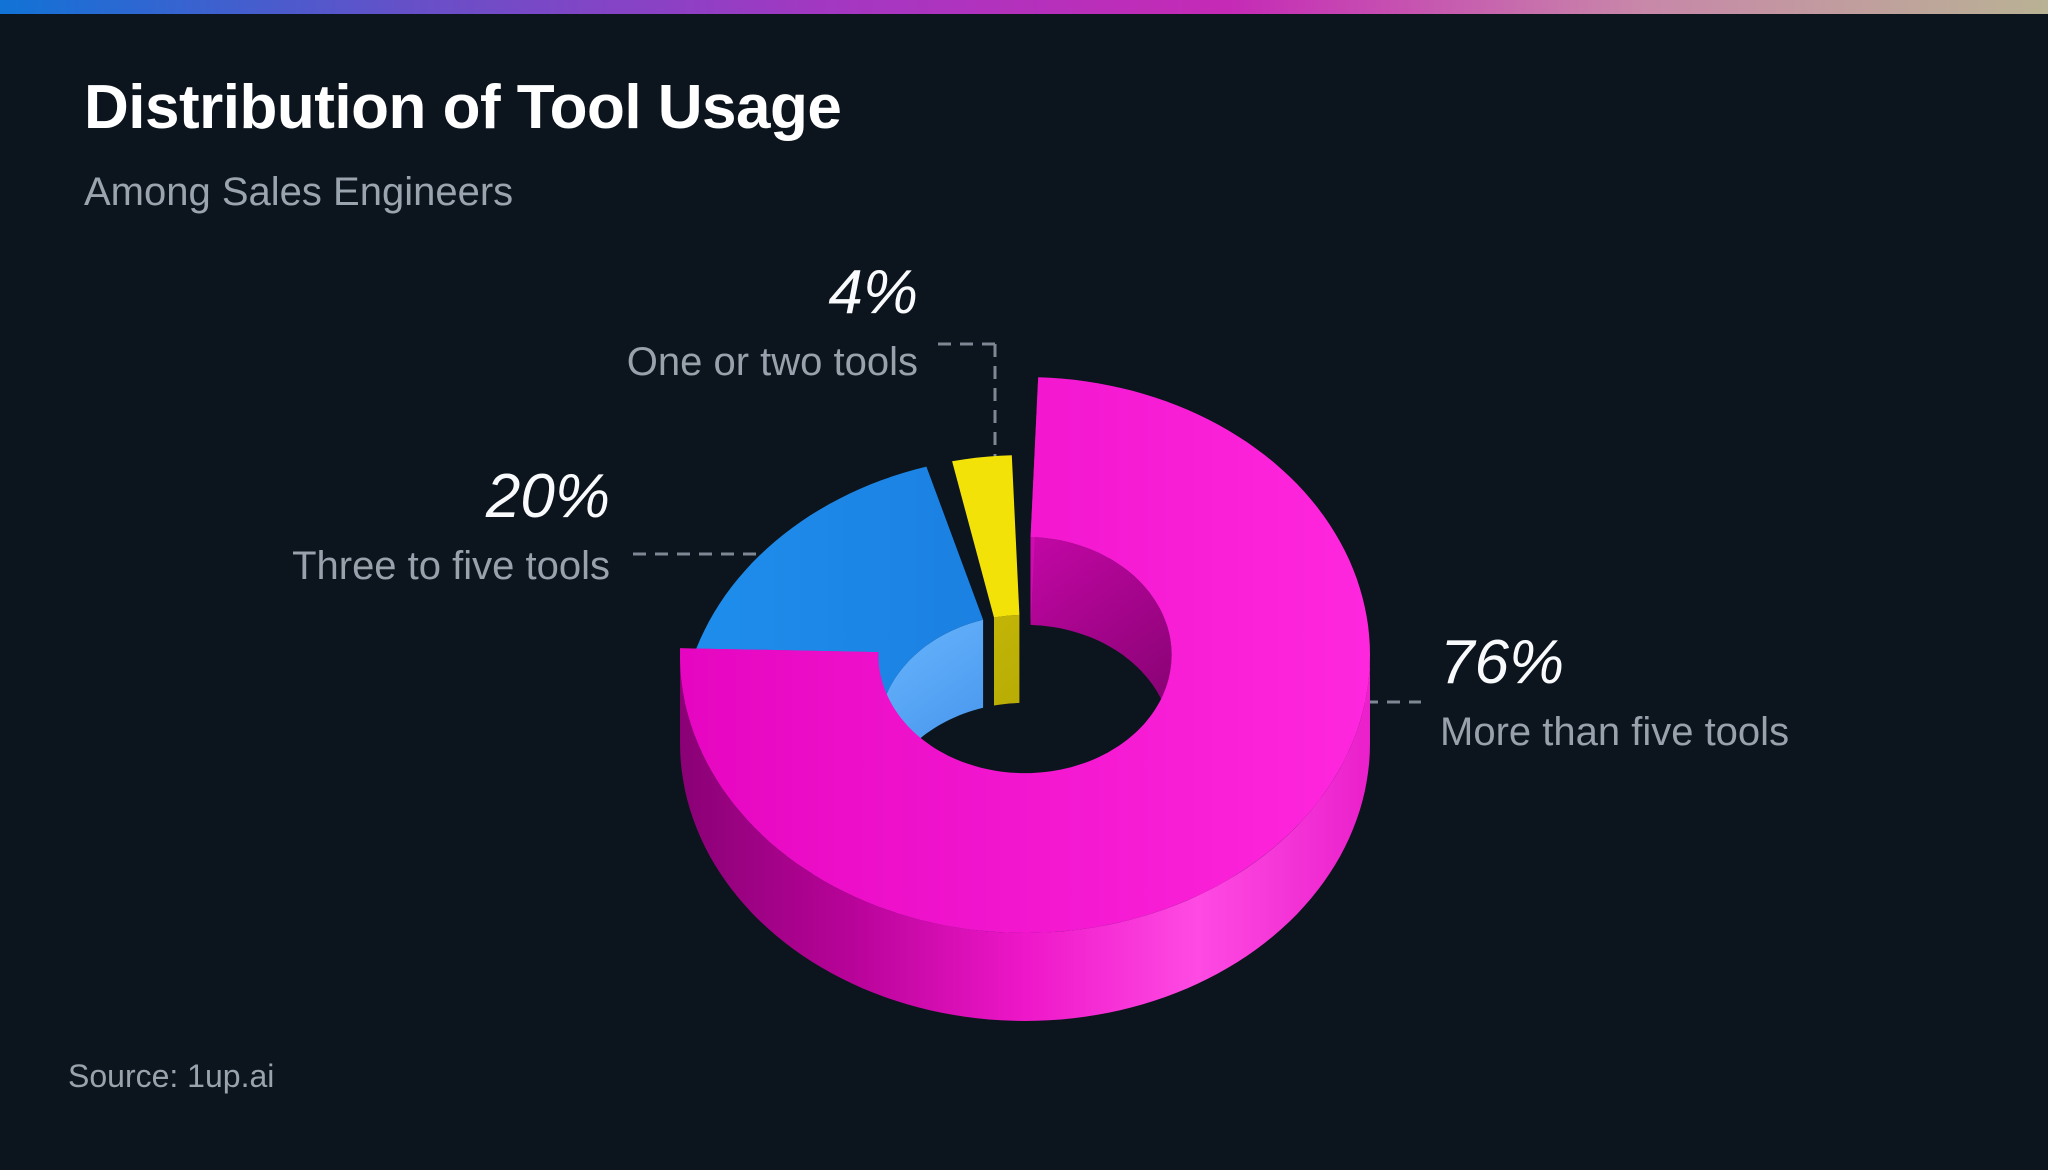  What do you see at coordinates (1615, 732) in the screenshot?
I see `callout-label: More than five tools` at bounding box center [1615, 732].